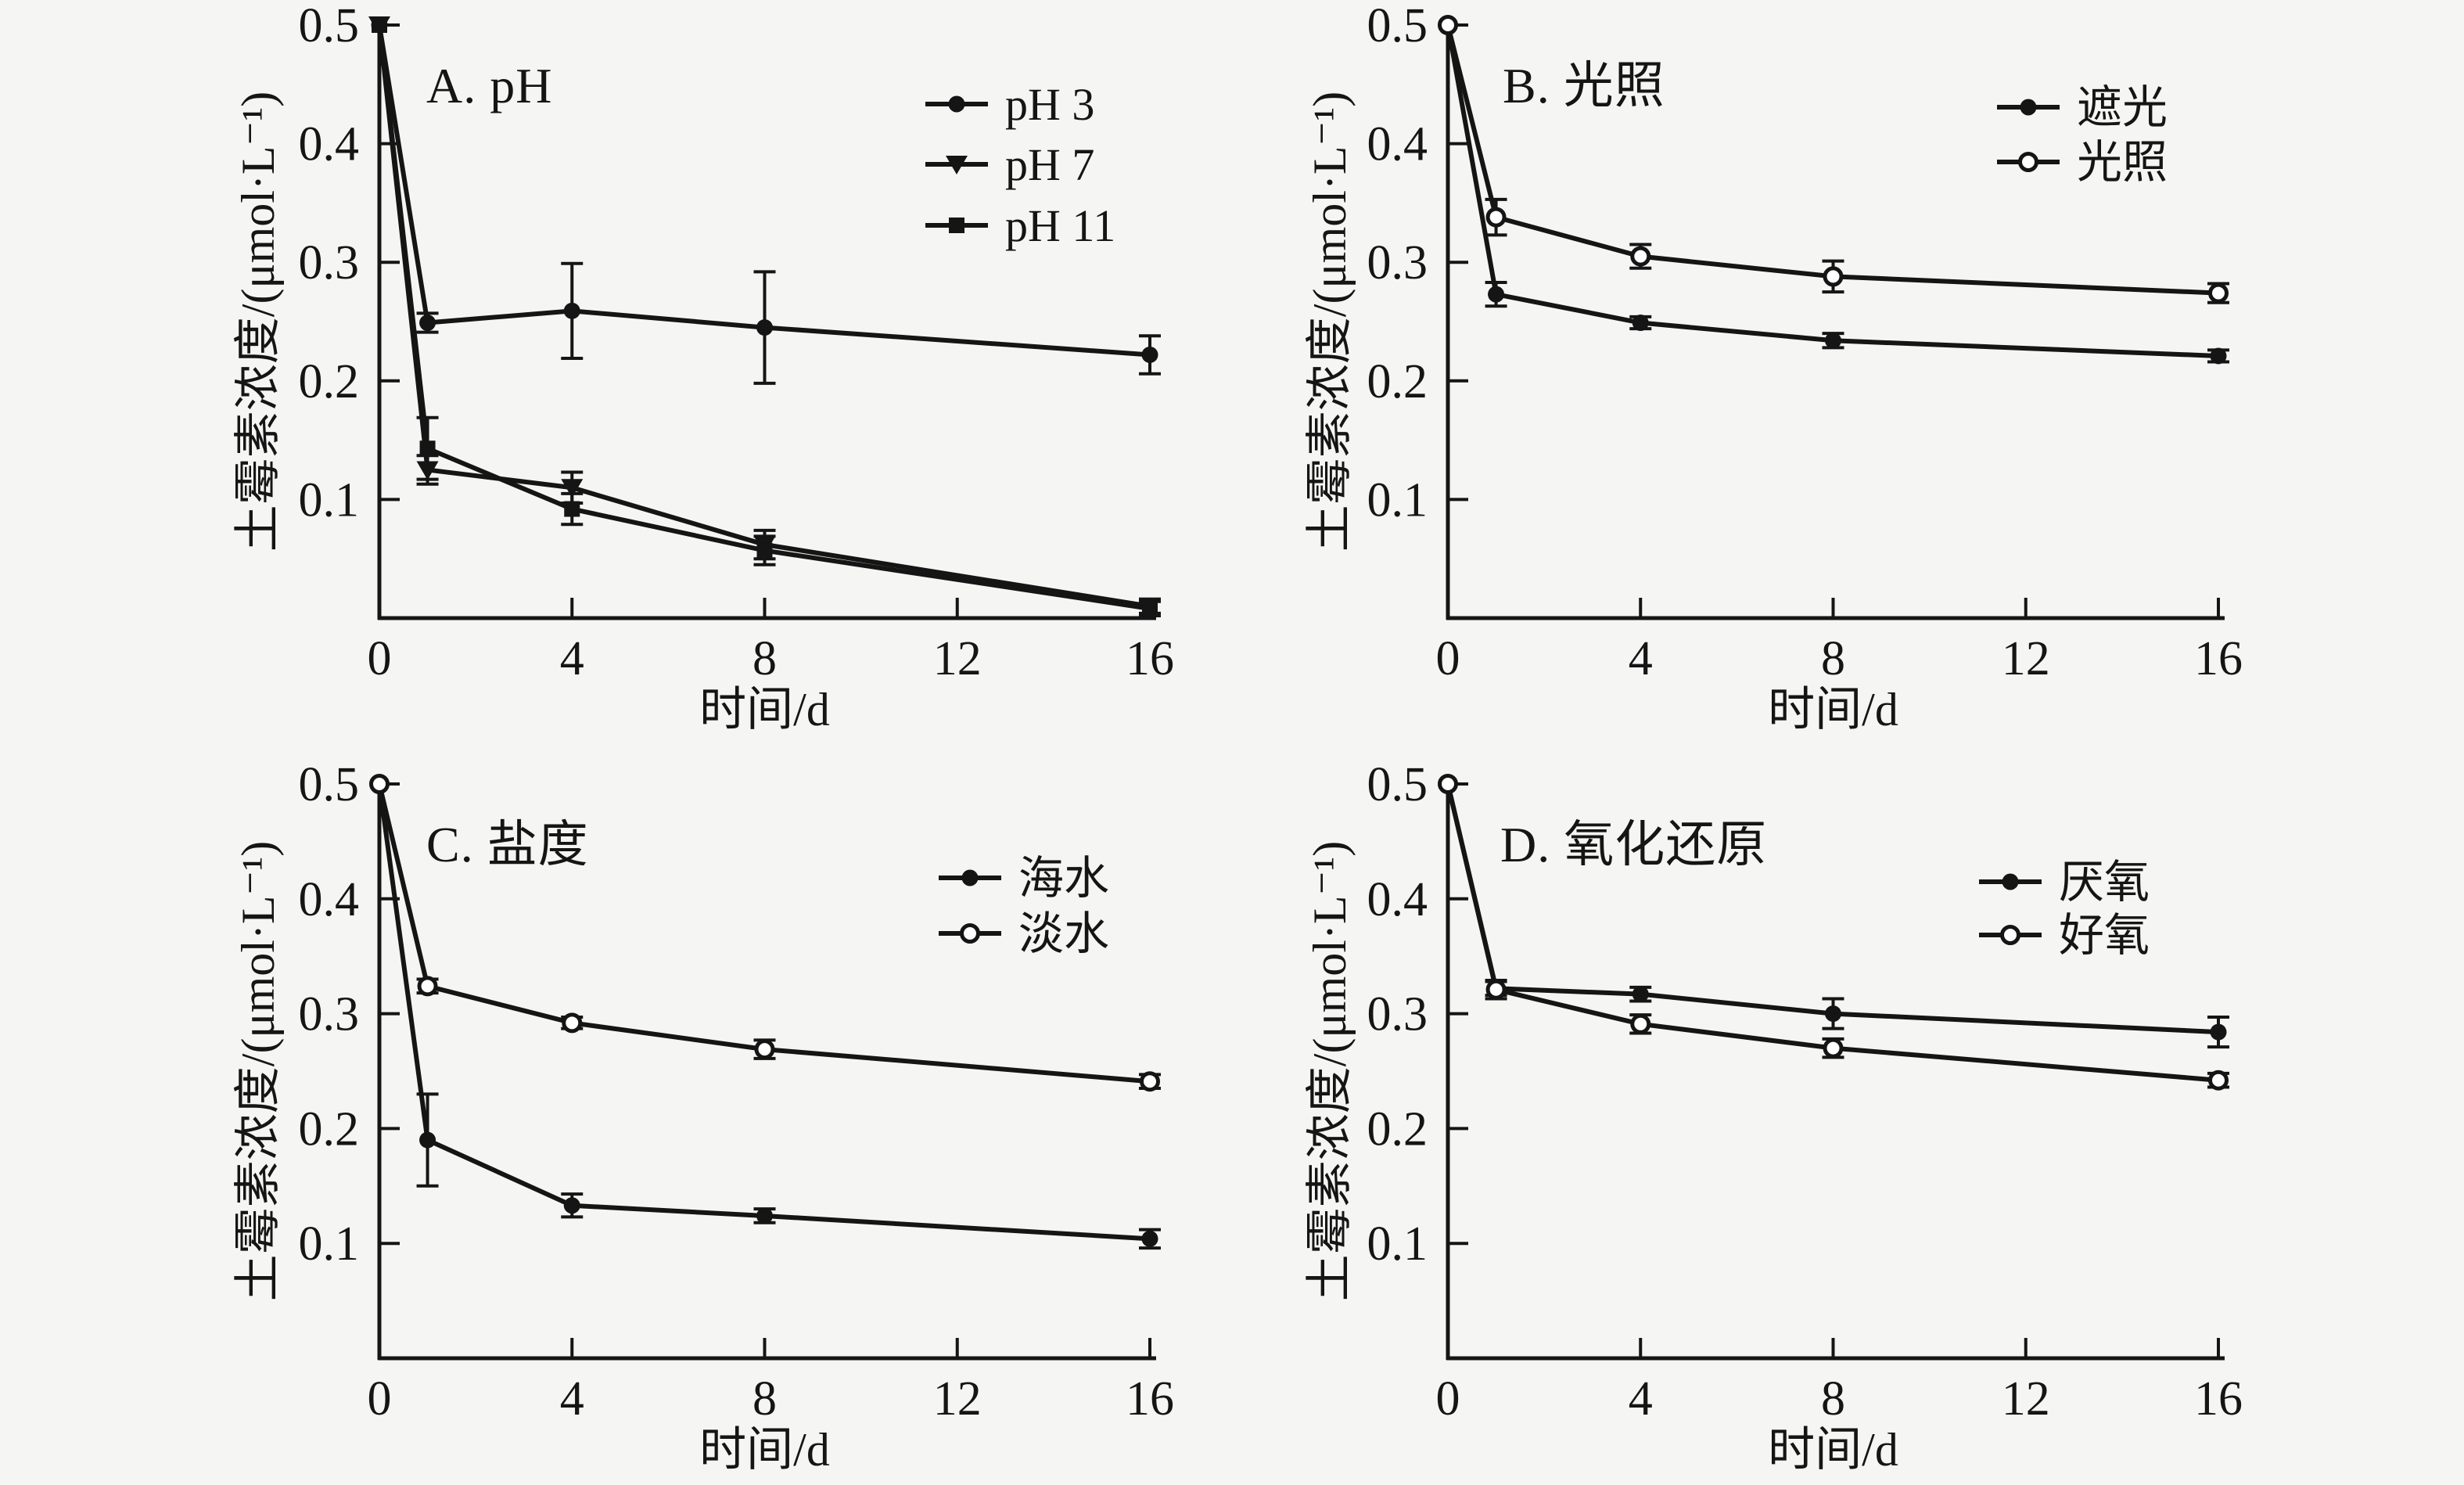 The width and height of the screenshot is (2464, 1485). I want to click on panel-a-legend-0-label: pH 3, so click(1049, 105).